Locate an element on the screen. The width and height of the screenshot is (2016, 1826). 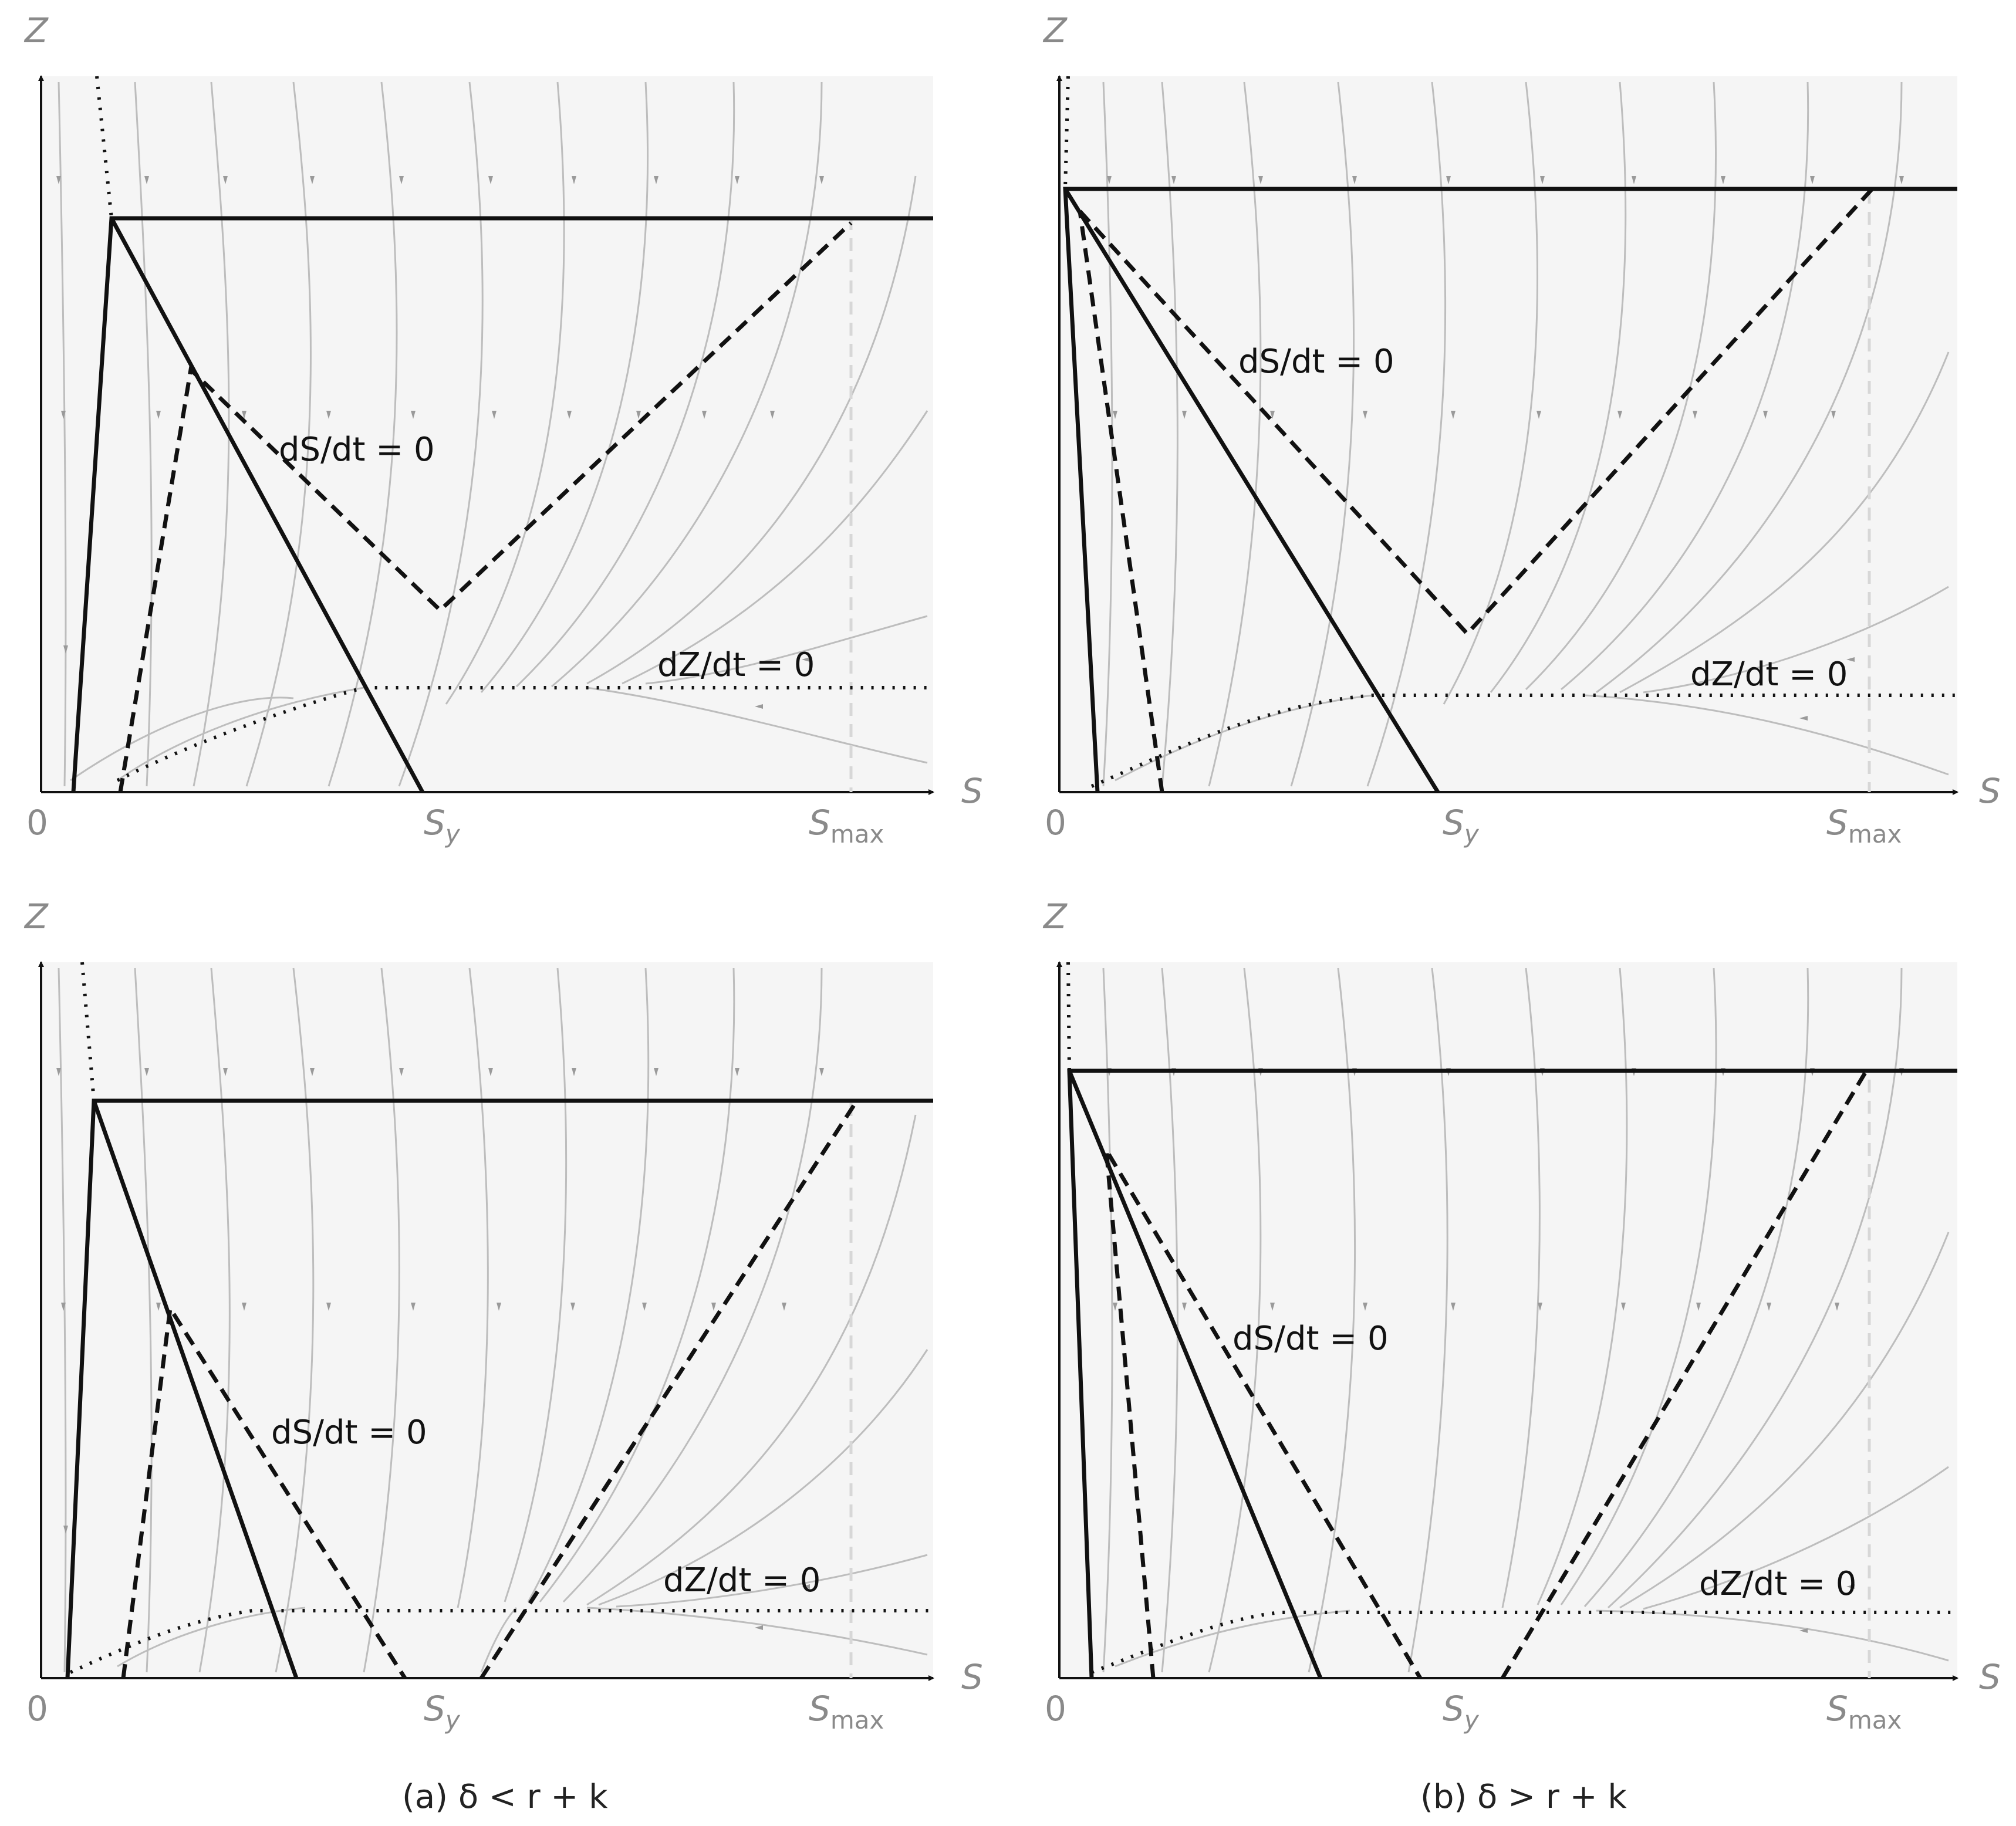
caption-a: (a) δ < r + k is located at coordinates (505, 1797).